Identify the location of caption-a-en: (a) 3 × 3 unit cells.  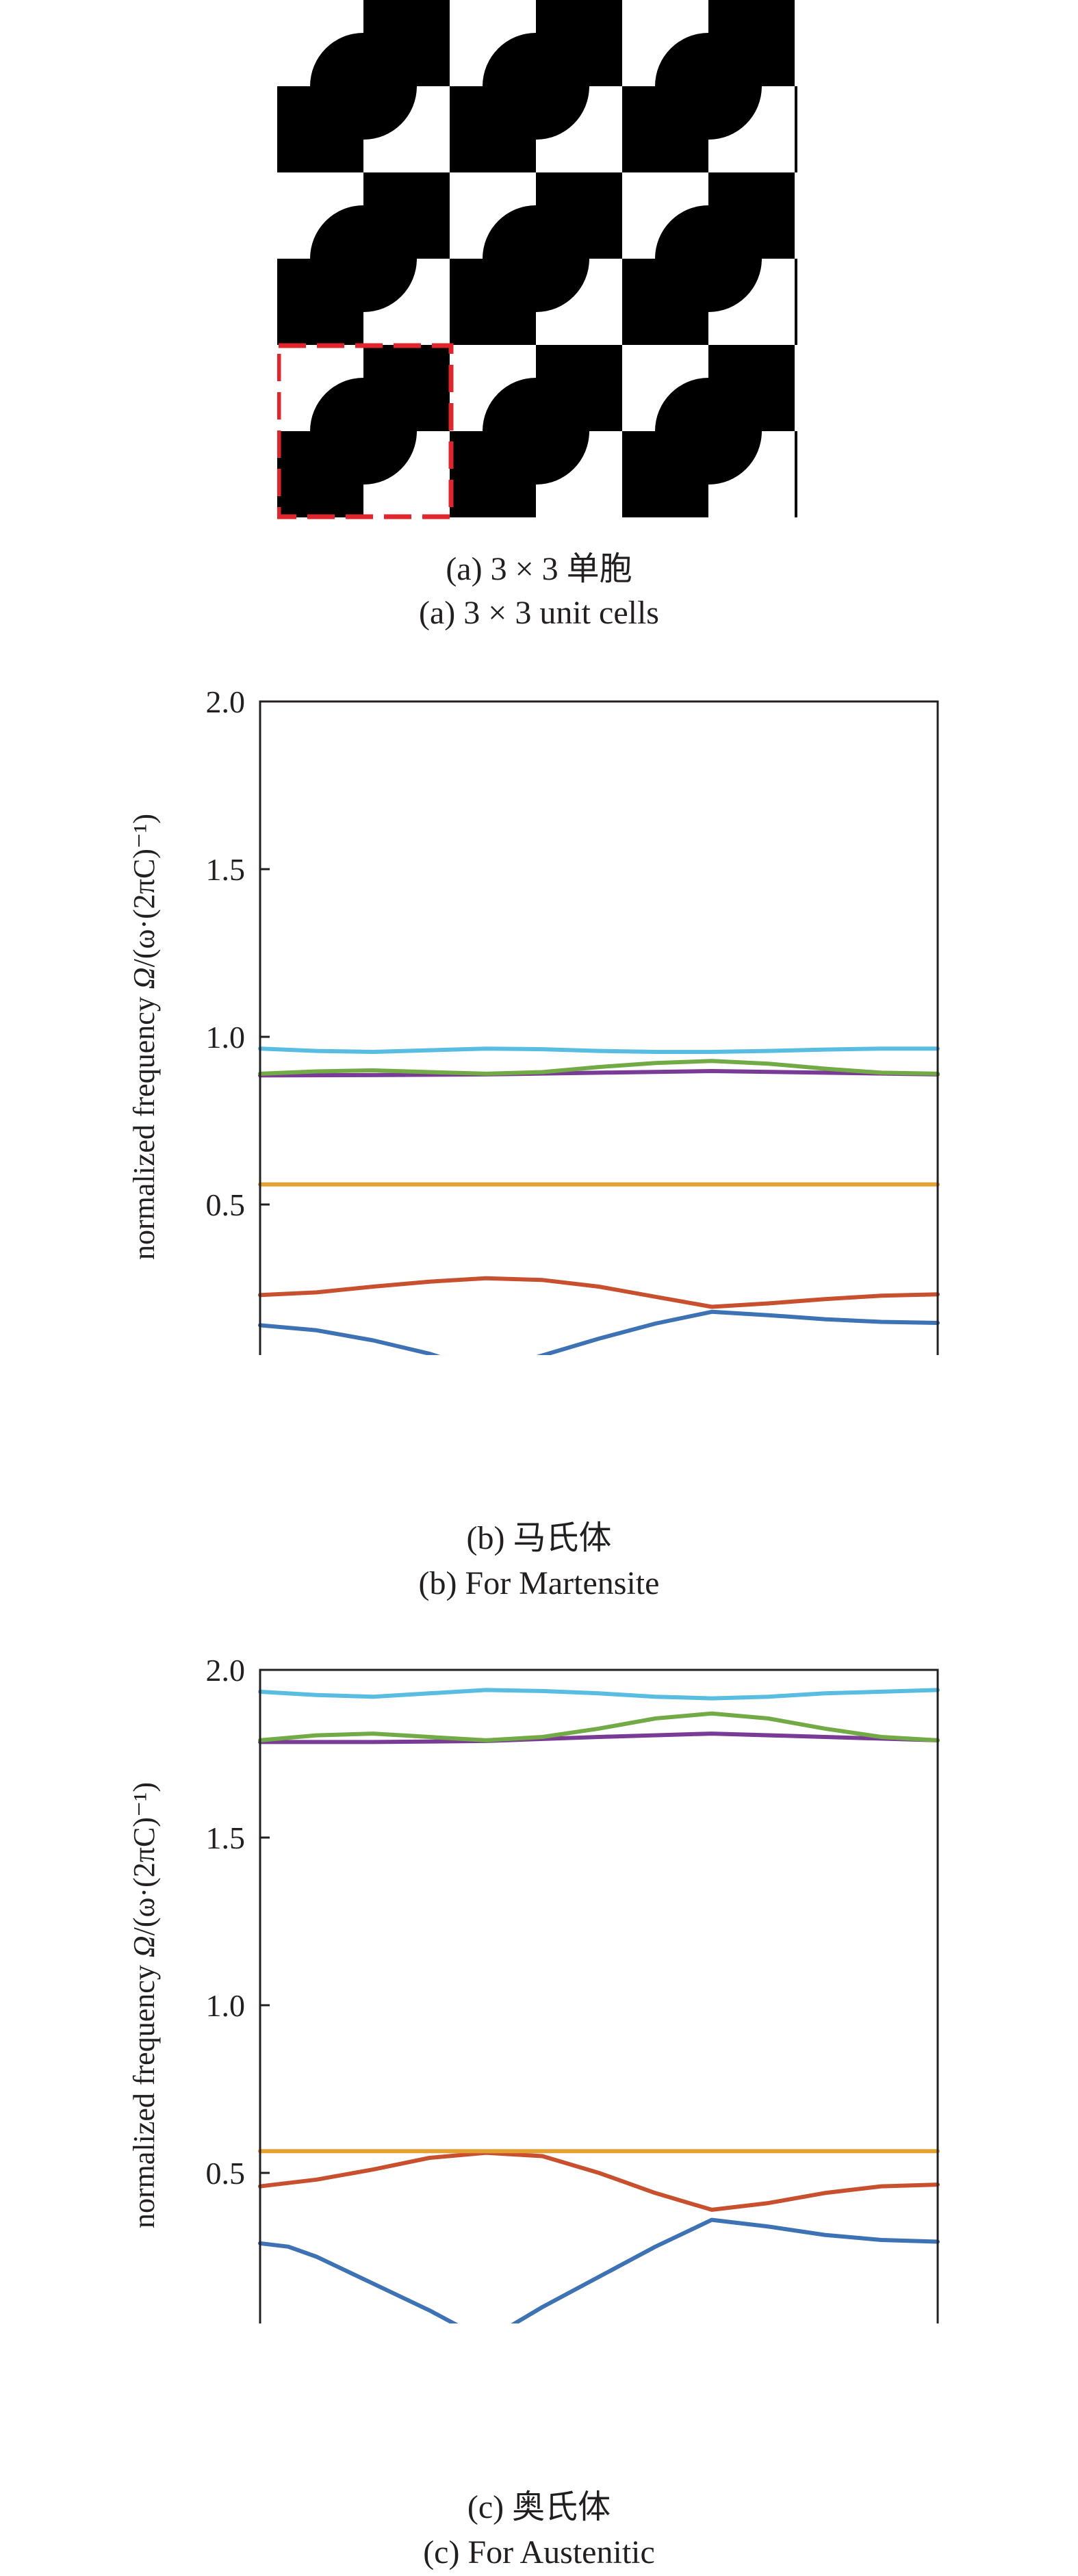
(539, 613).